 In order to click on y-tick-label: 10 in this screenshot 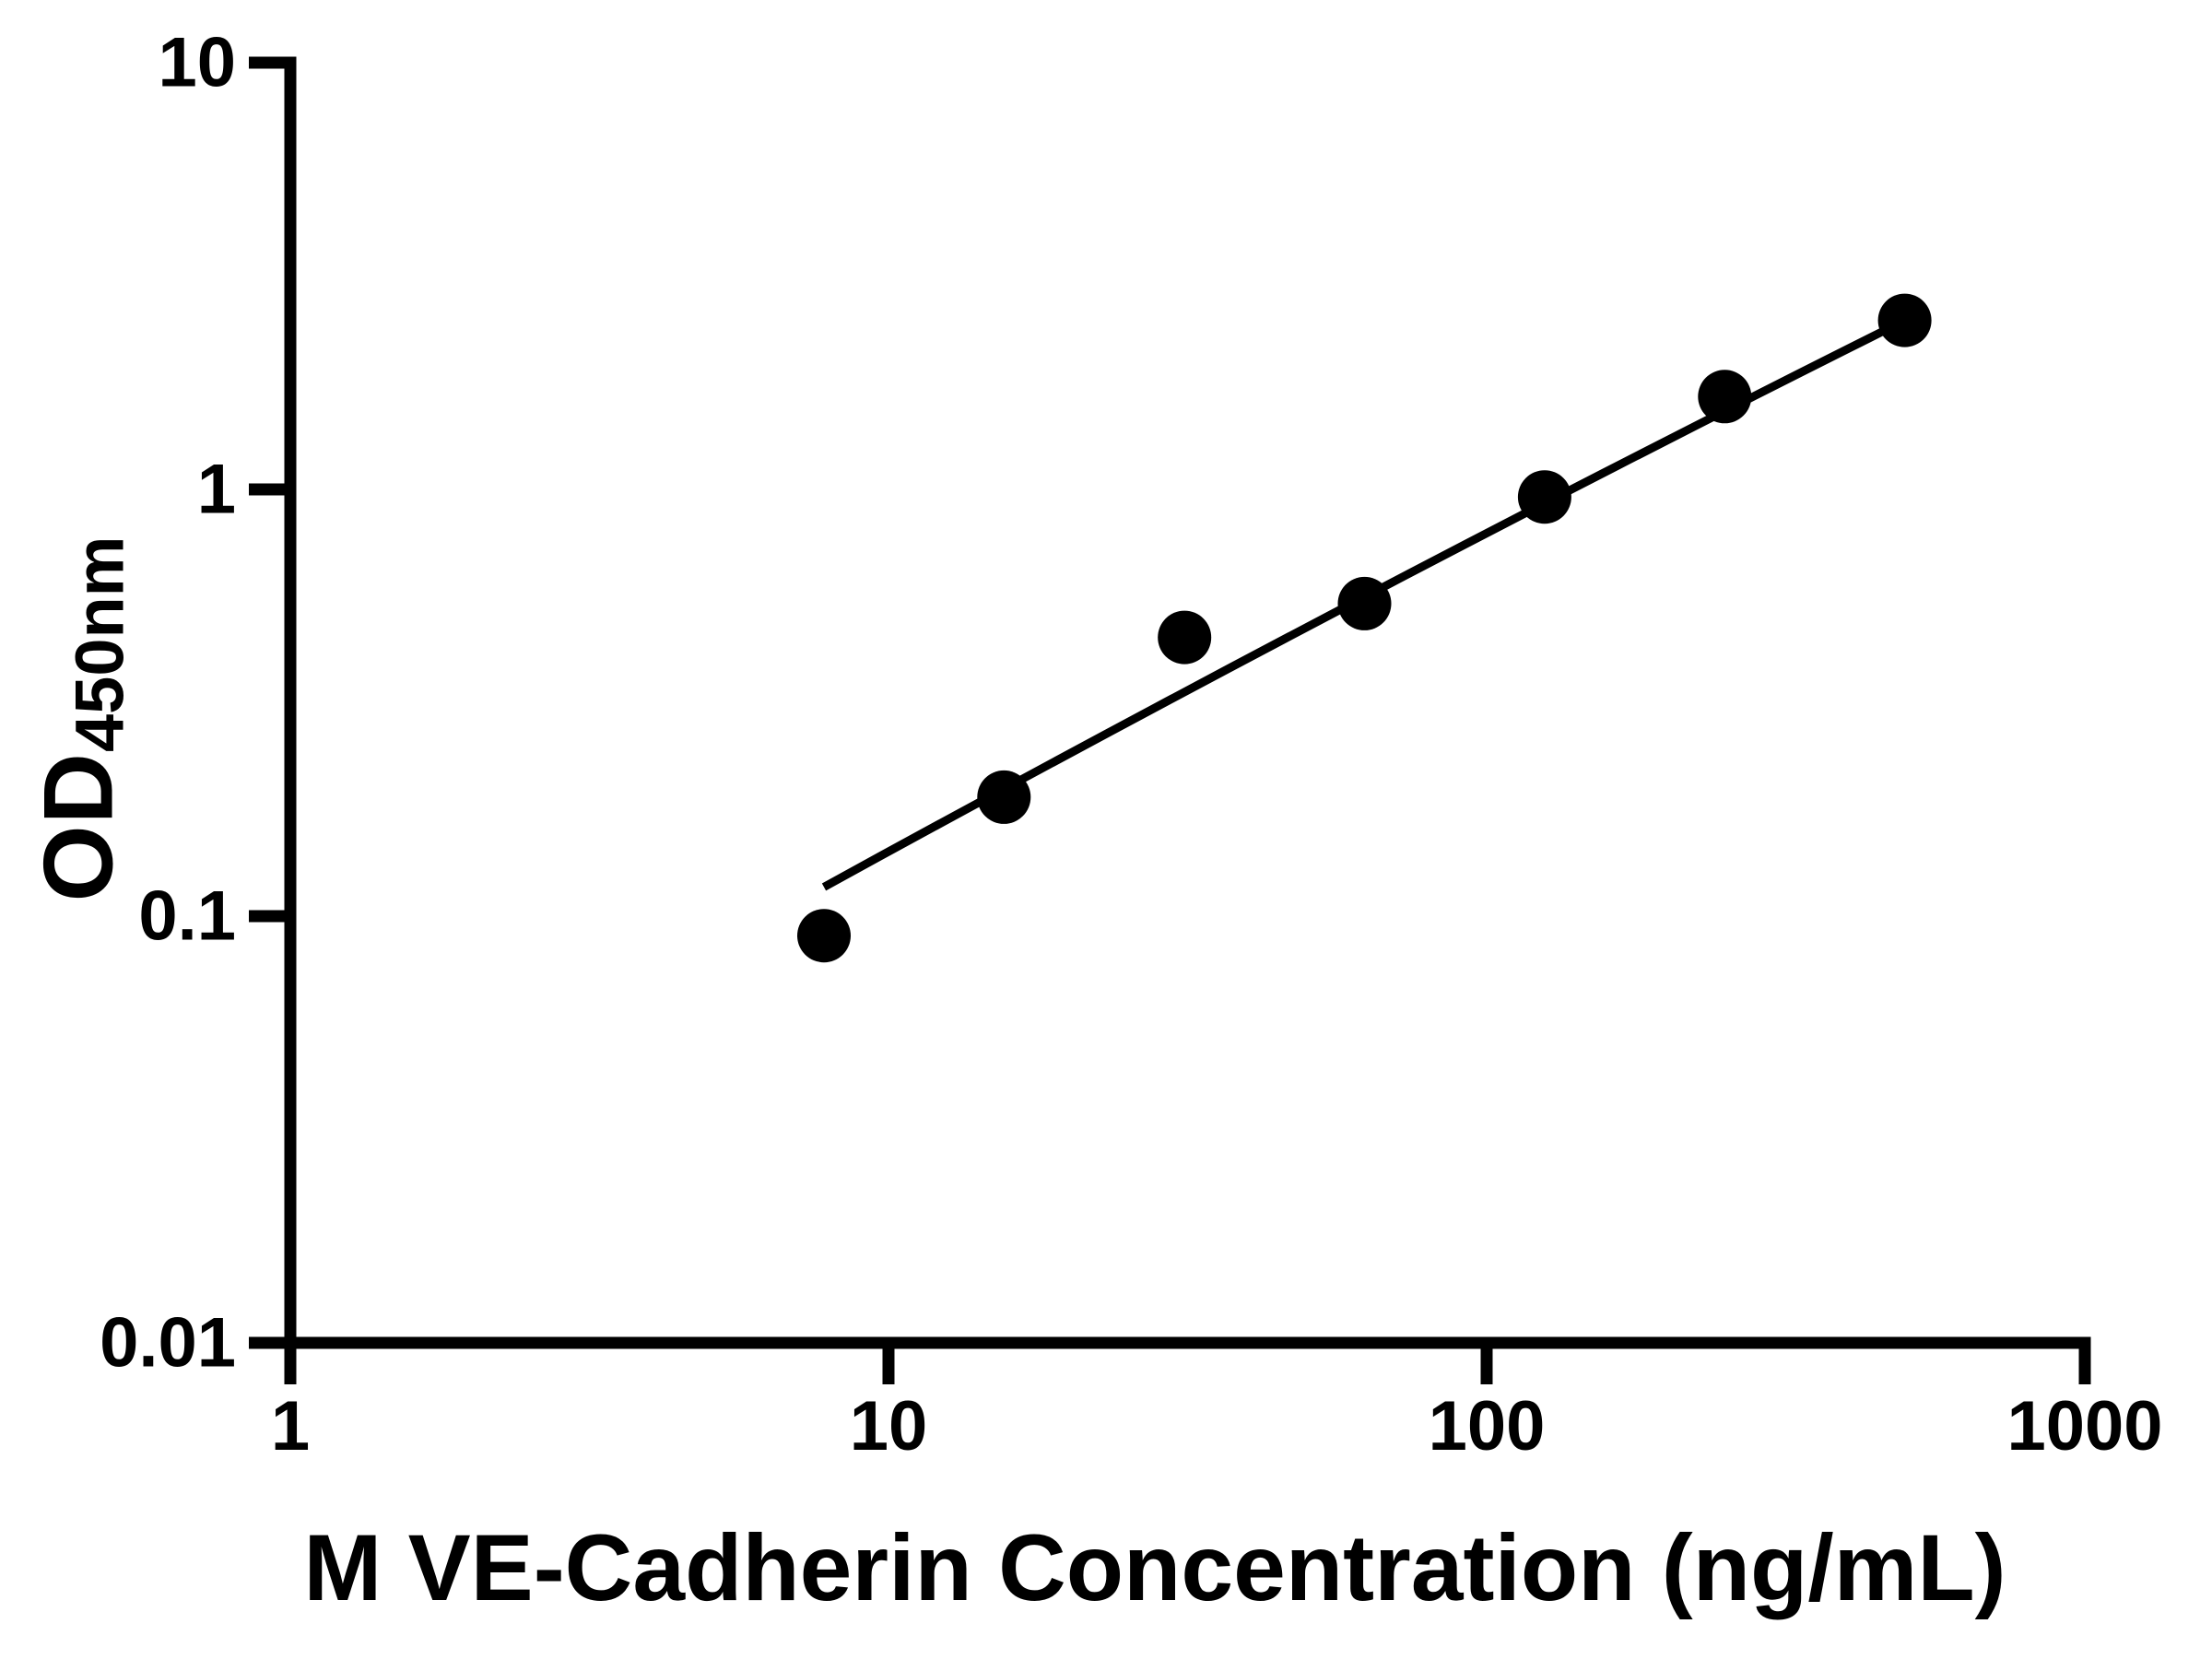, I will do `click(197, 63)`.